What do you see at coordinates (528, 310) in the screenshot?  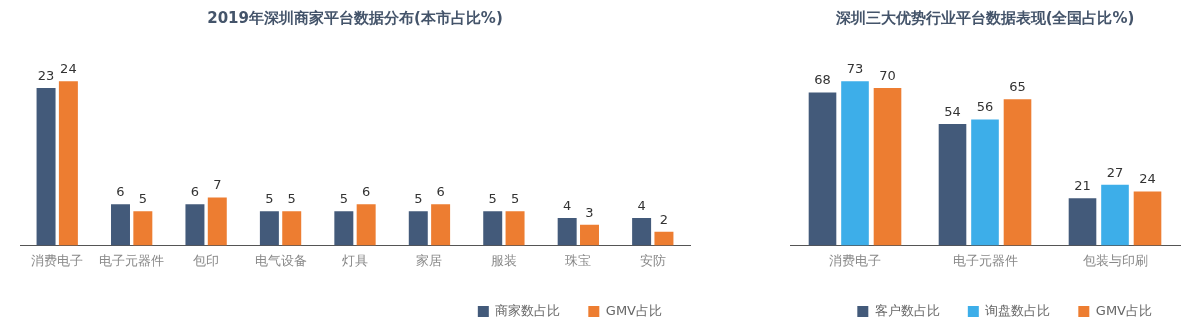 I see `legend-label: 商家数占比` at bounding box center [528, 310].